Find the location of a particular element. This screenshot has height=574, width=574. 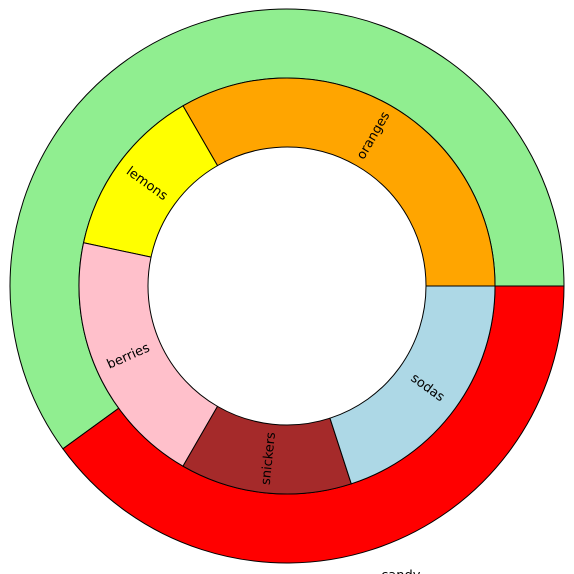

outer-label-candy: candy is located at coordinates (401, 571).